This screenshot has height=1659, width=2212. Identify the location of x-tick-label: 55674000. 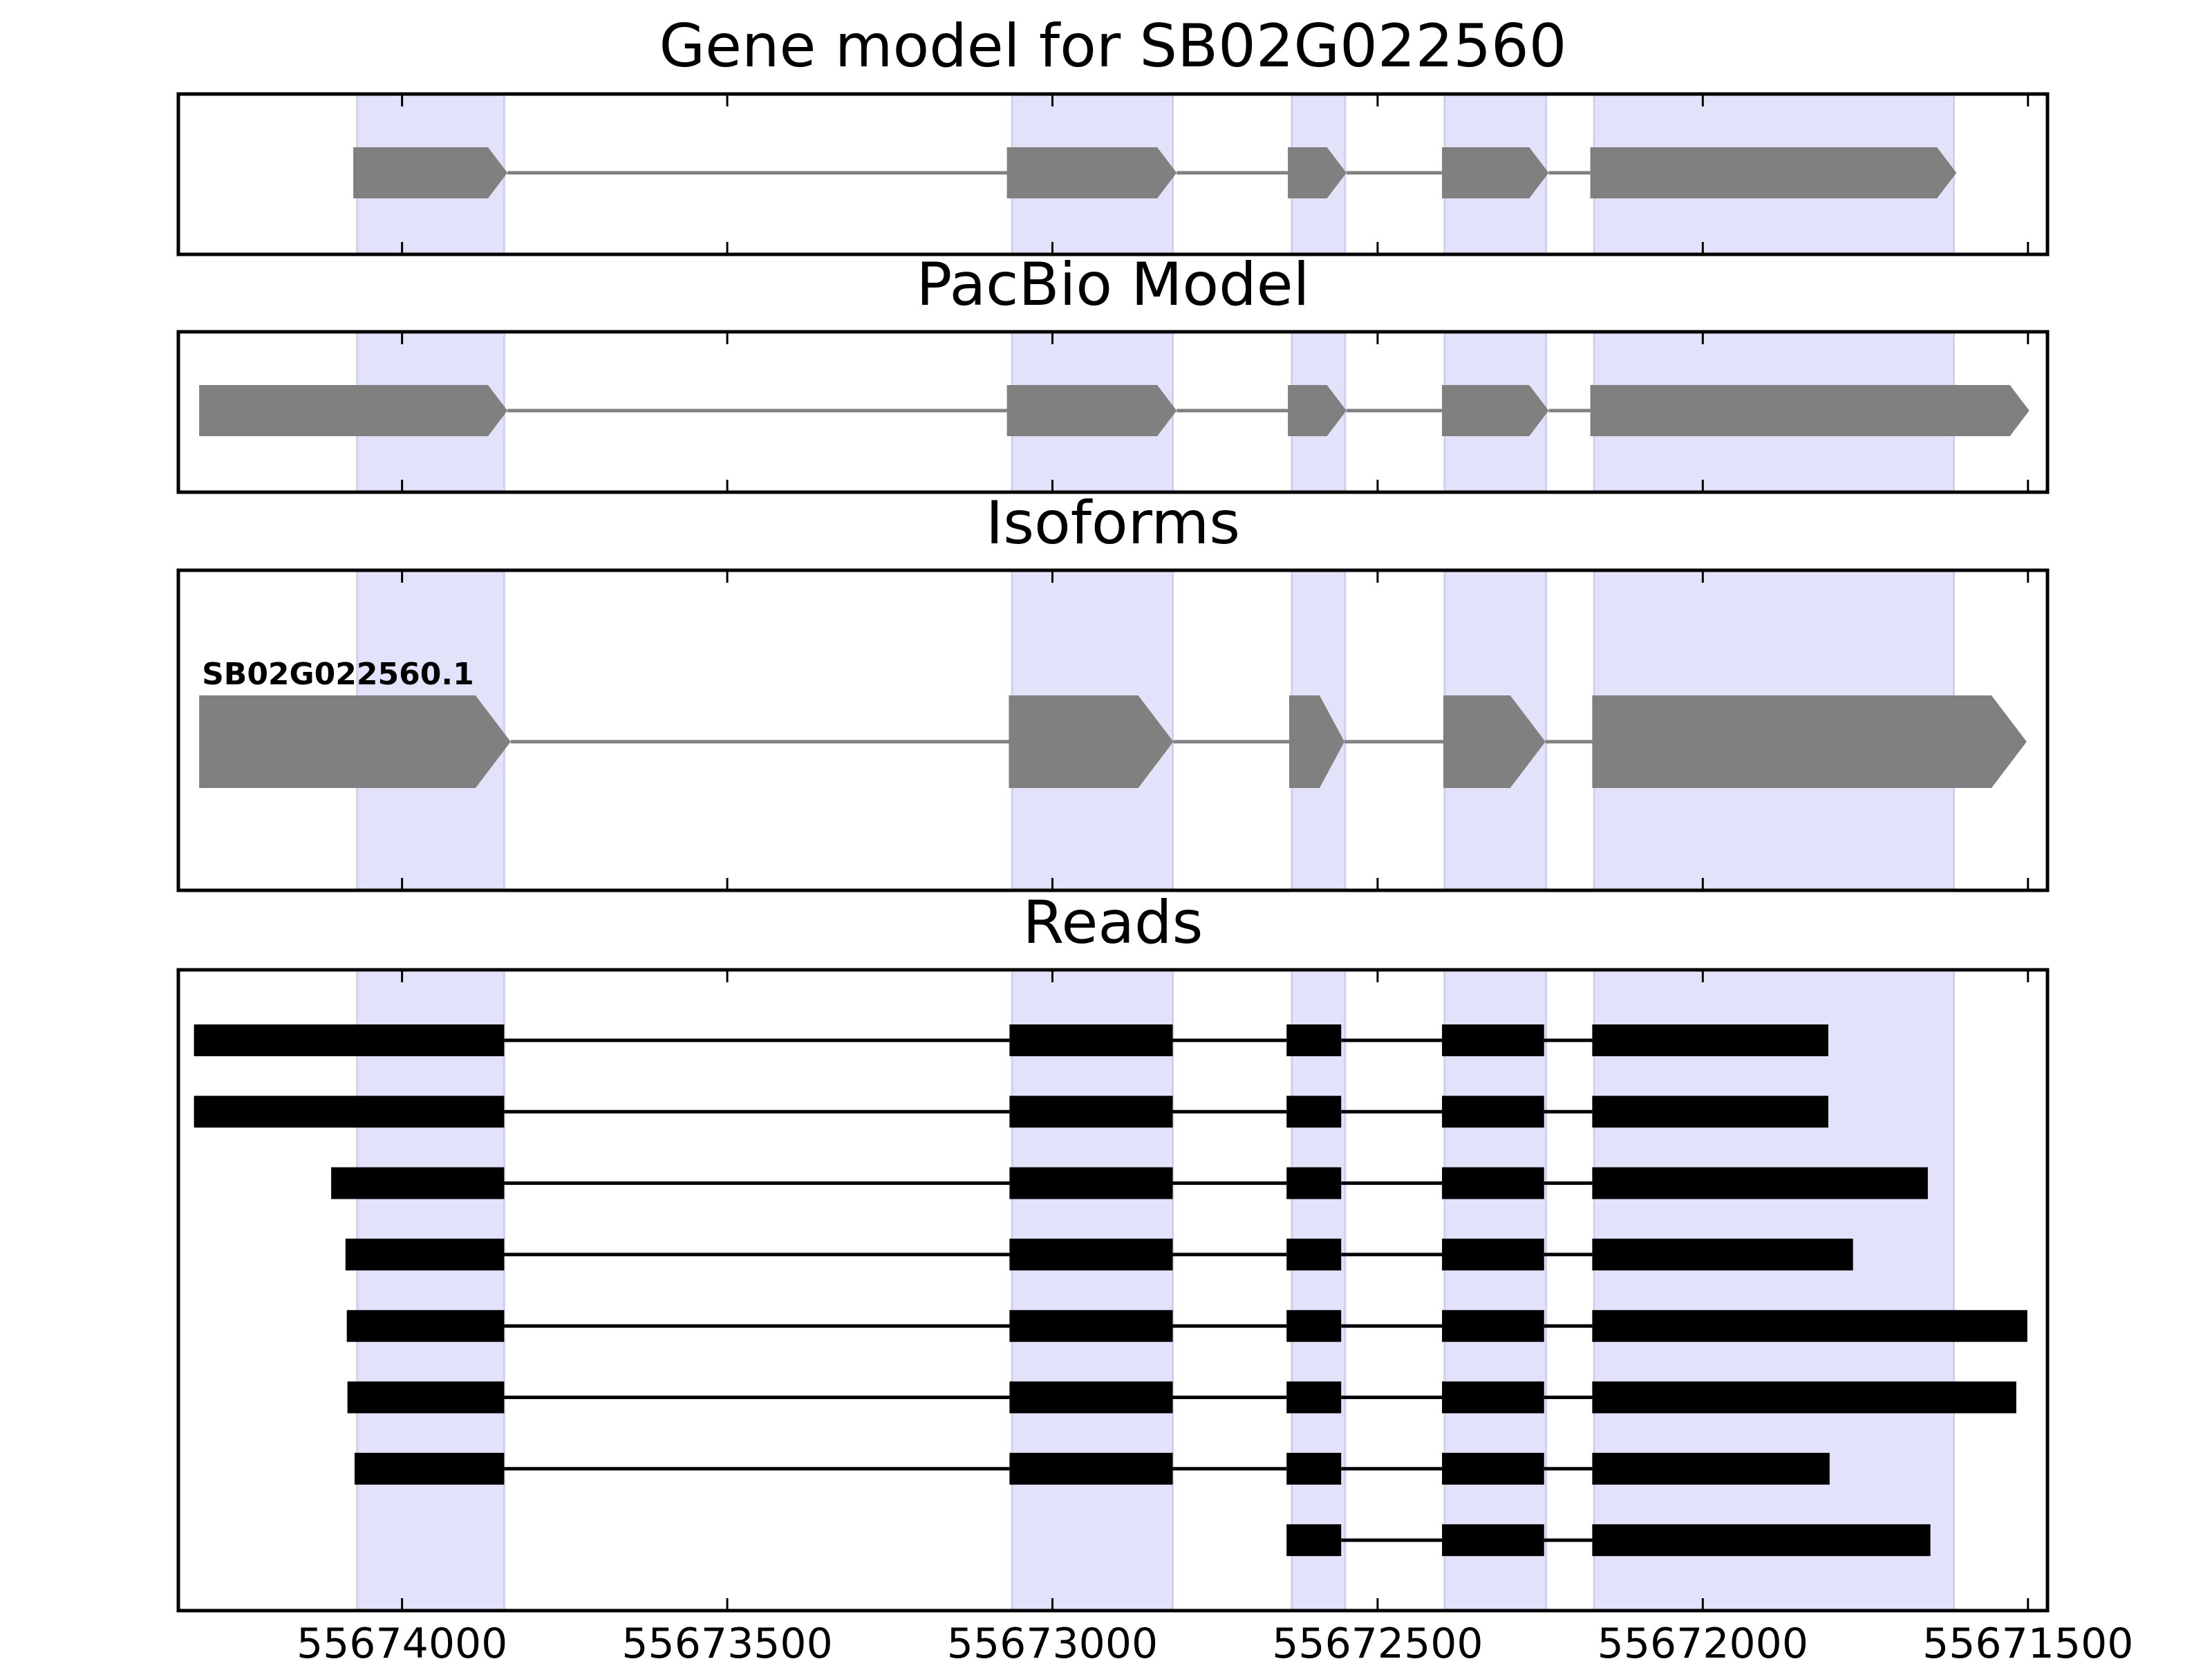
(402, 1639).